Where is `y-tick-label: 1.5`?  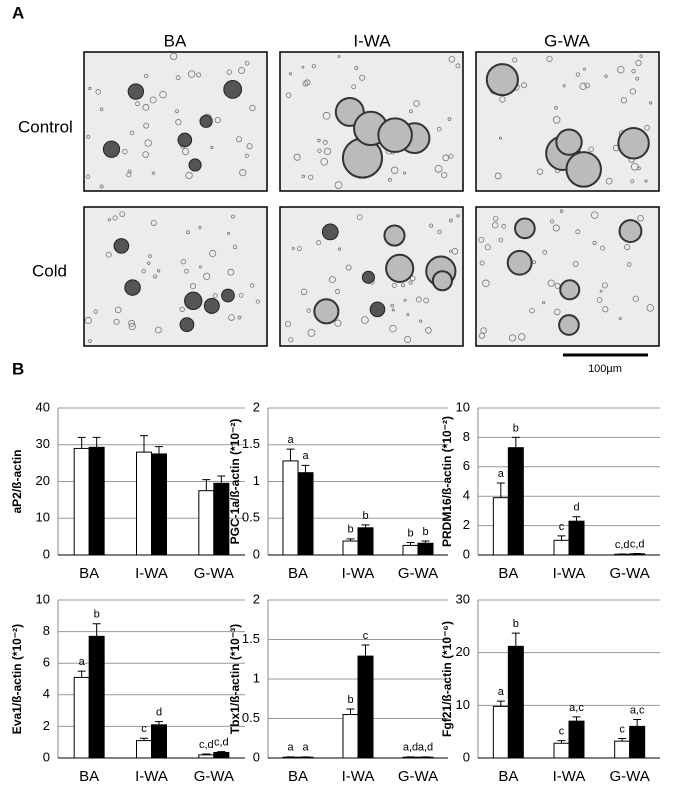 y-tick-label: 1.5 is located at coordinates (251, 443).